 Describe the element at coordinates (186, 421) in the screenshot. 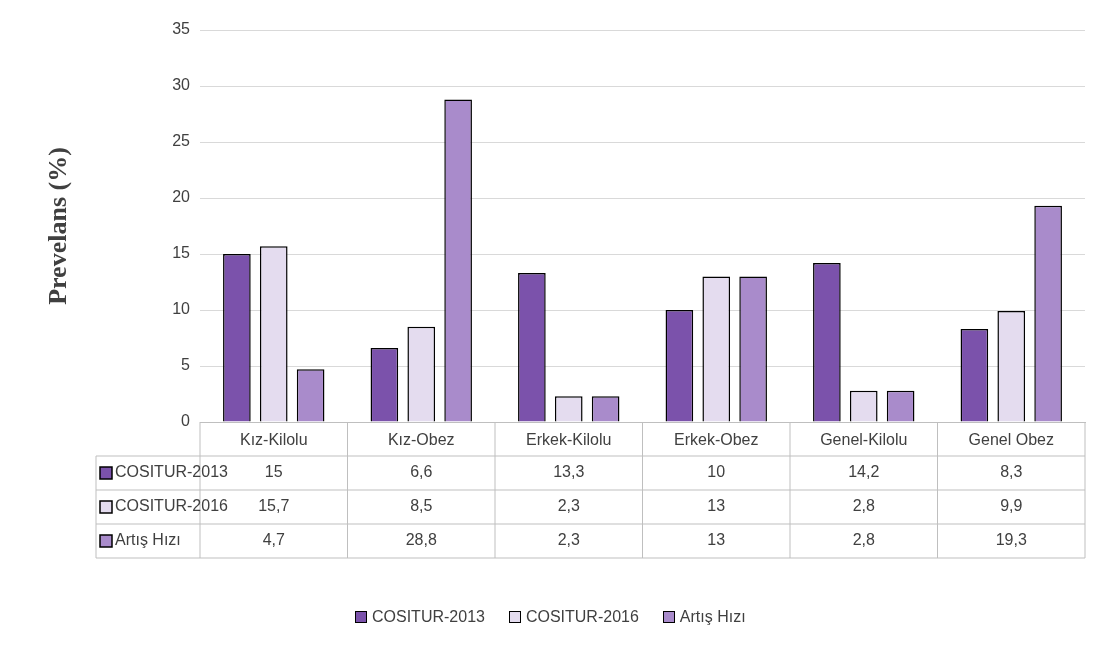

I see `y-tick-label: 0` at that location.